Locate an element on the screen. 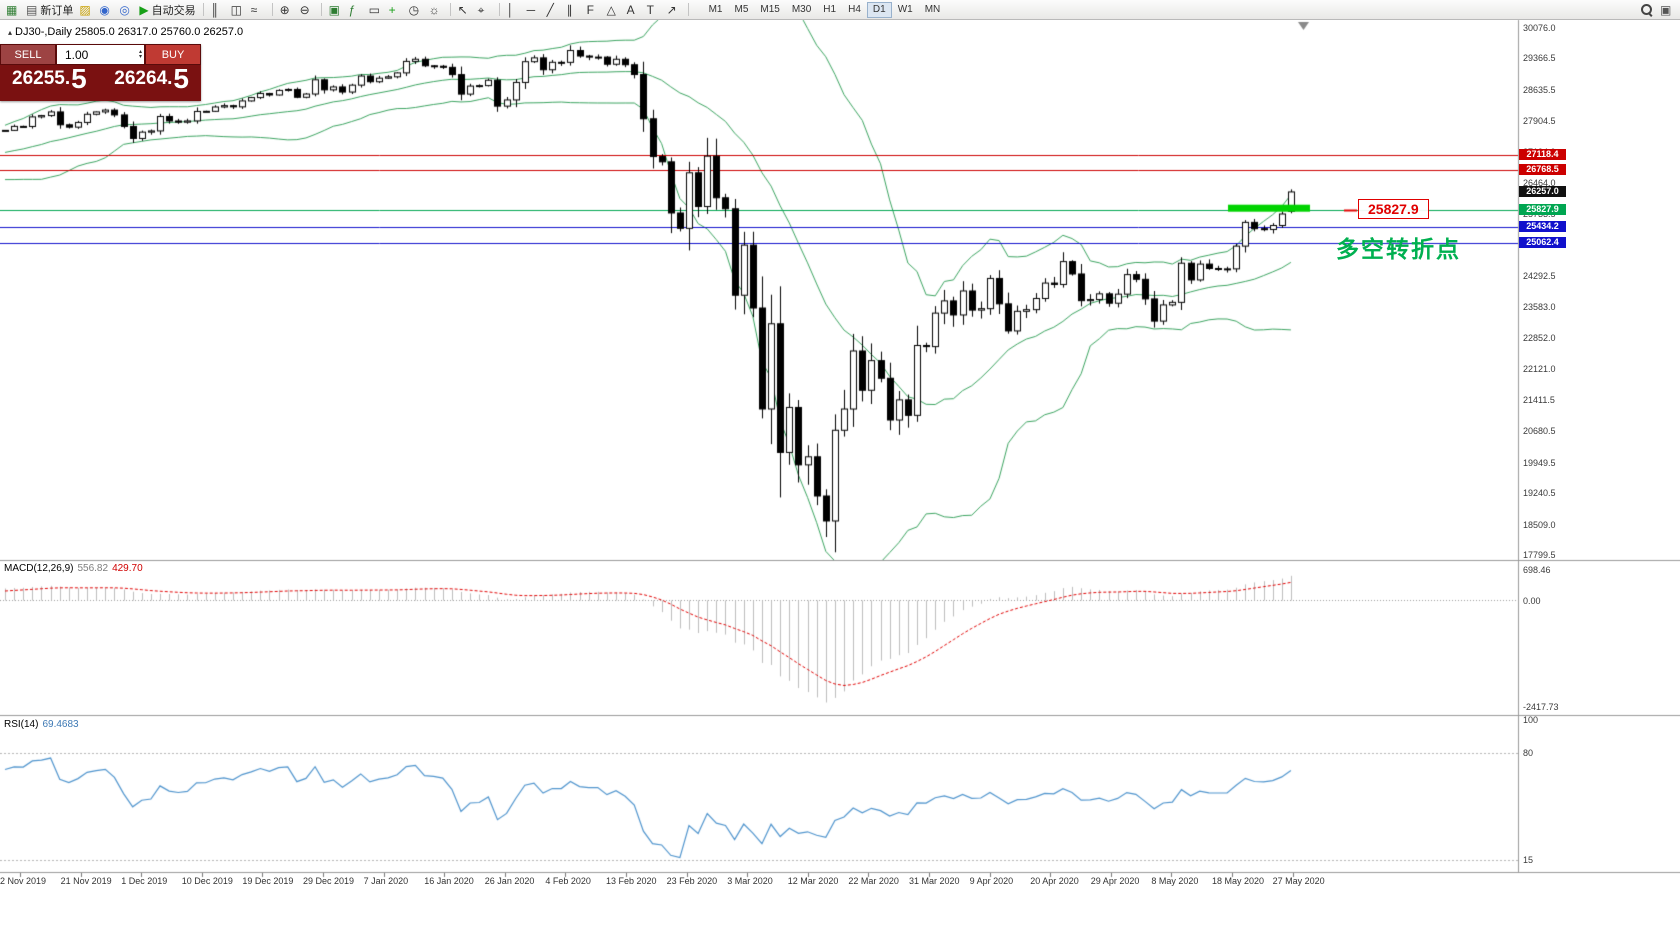  profile-icon: ◉ is located at coordinates (104, 9).